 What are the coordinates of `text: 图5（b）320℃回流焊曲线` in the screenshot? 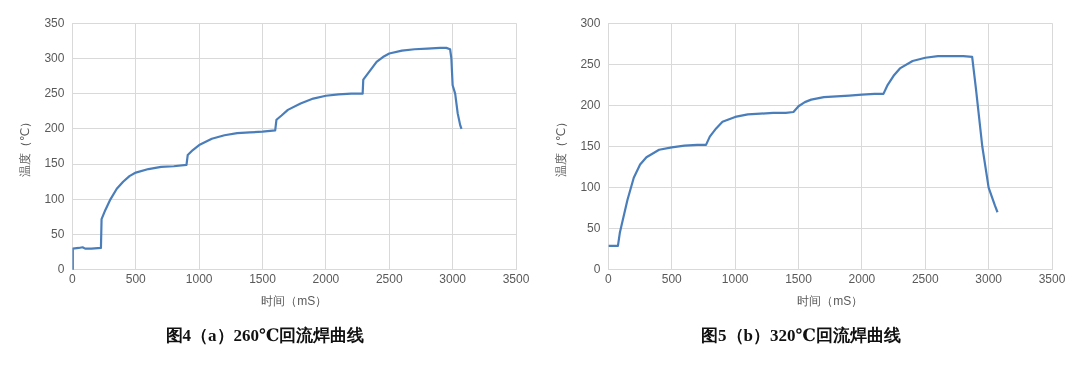 It's located at (801, 336).